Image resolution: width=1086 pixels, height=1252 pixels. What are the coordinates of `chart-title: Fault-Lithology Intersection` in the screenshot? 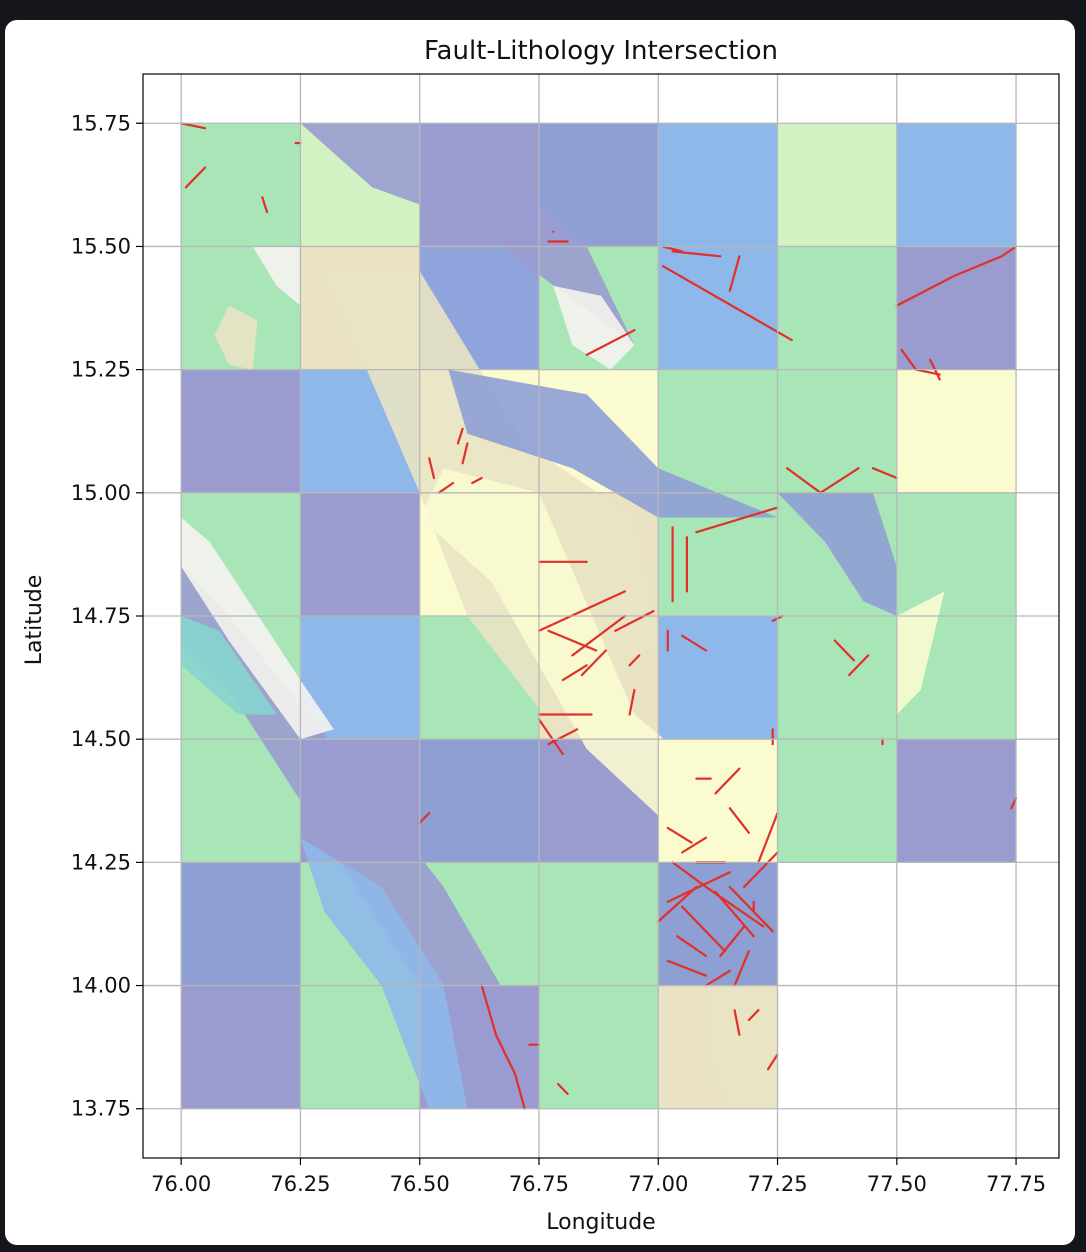 It's located at (601, 51).